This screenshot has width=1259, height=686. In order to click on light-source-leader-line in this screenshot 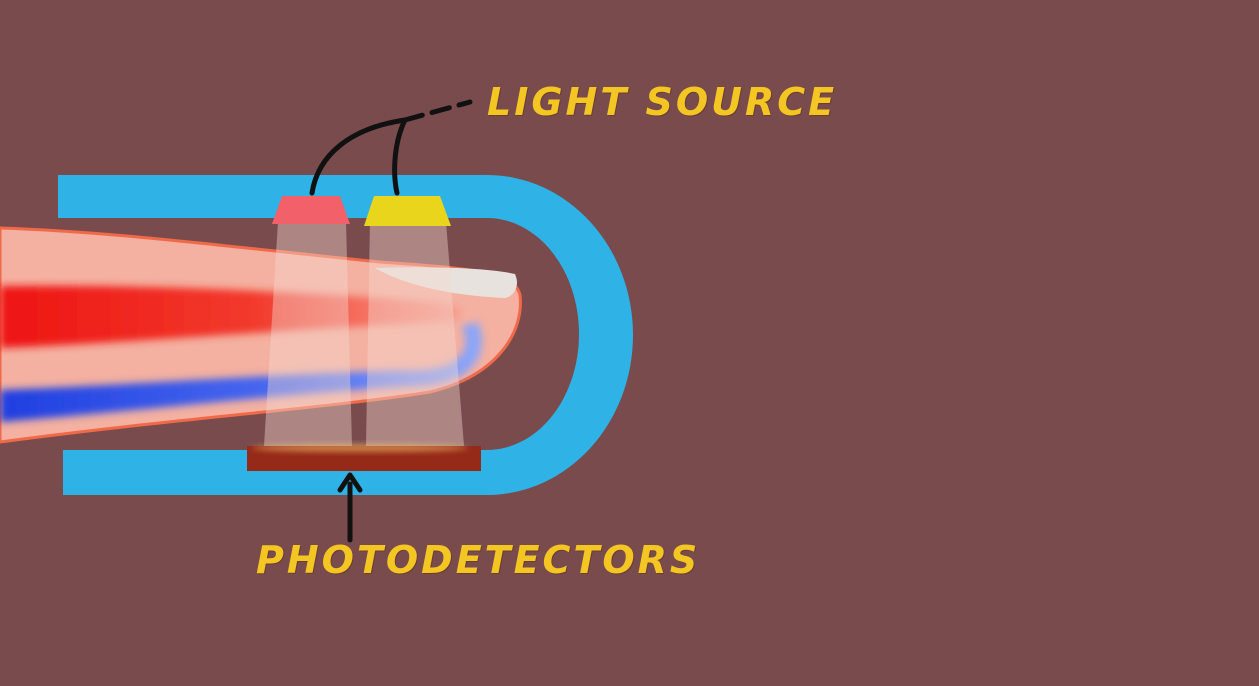, I will do `click(358, 156)`.